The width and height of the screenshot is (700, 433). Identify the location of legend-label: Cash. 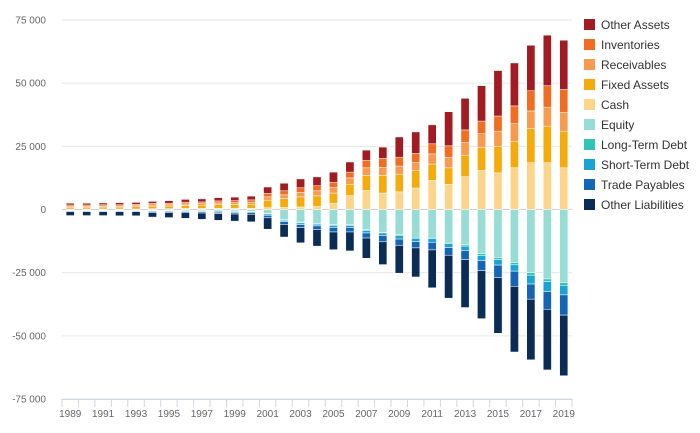
(615, 105).